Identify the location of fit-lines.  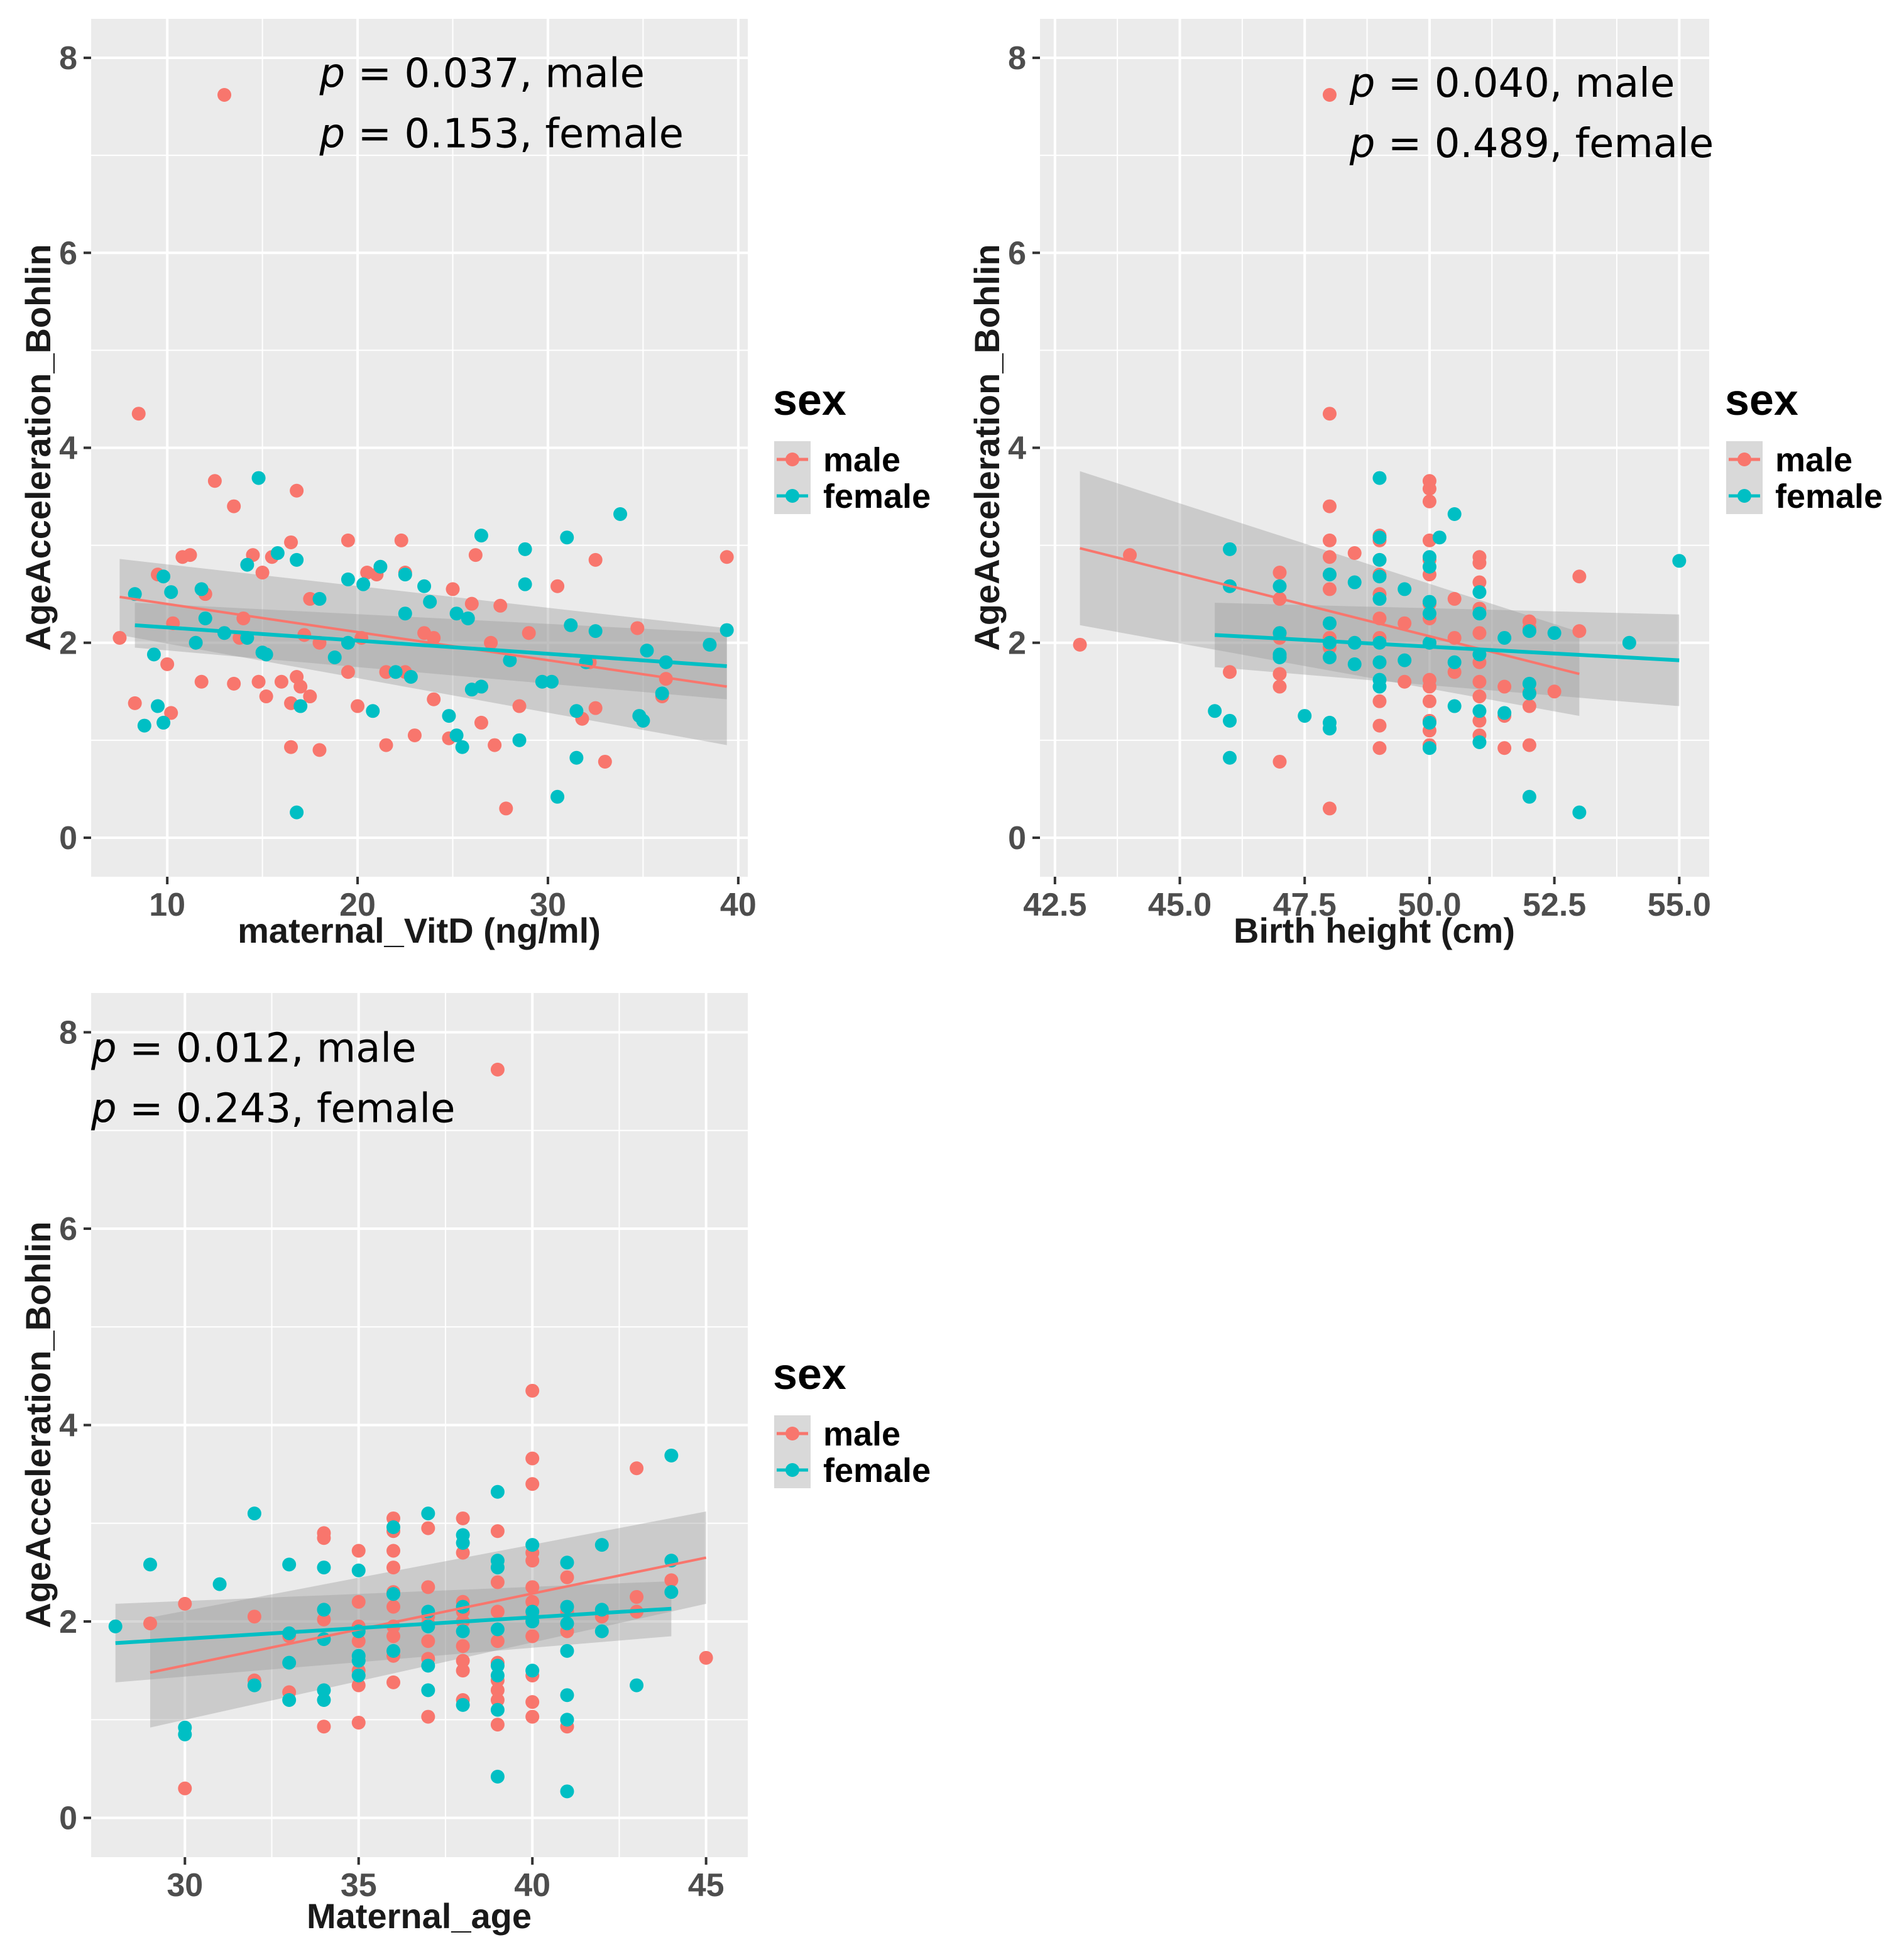
(411, 1615).